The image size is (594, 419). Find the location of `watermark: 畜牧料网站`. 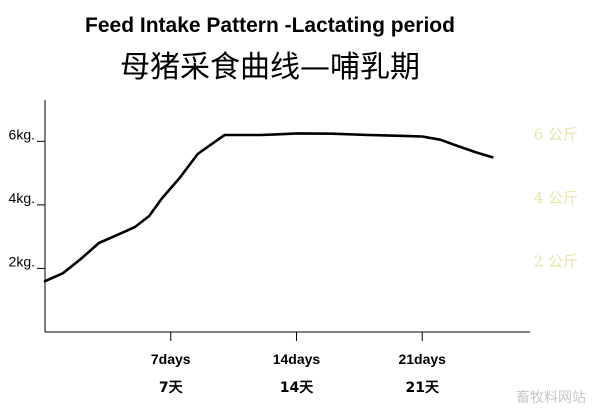

watermark: 畜牧料网站 is located at coordinates (551, 398).